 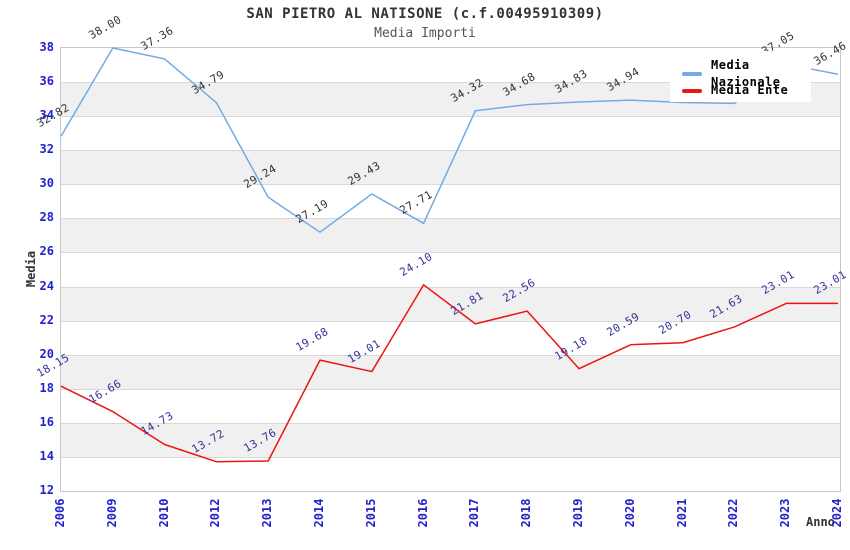 I want to click on legend-item-media-ente: Media Ente, so click(x=746, y=90).